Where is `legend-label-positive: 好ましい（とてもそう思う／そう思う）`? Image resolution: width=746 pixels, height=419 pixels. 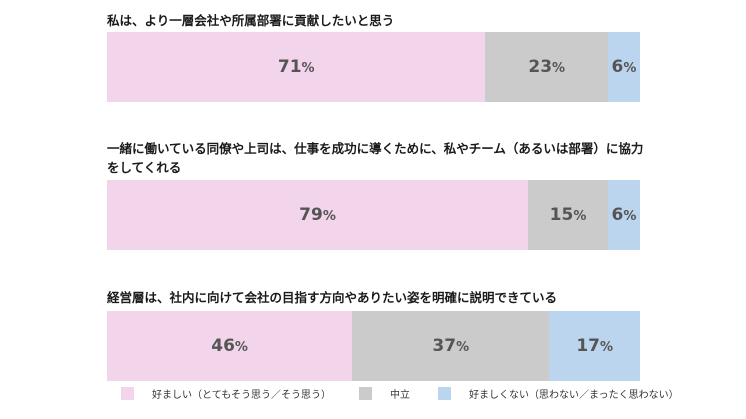
legend-label-positive: 好ましい（とてもそう思う／そう思う） is located at coordinates (241, 395).